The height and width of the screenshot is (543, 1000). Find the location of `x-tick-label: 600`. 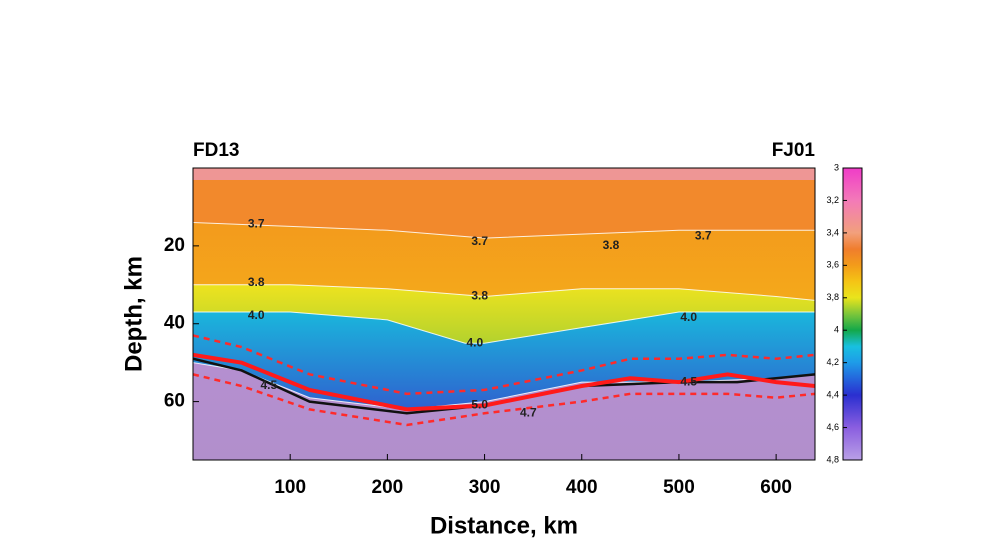

x-tick-label: 600 is located at coordinates (776, 487).